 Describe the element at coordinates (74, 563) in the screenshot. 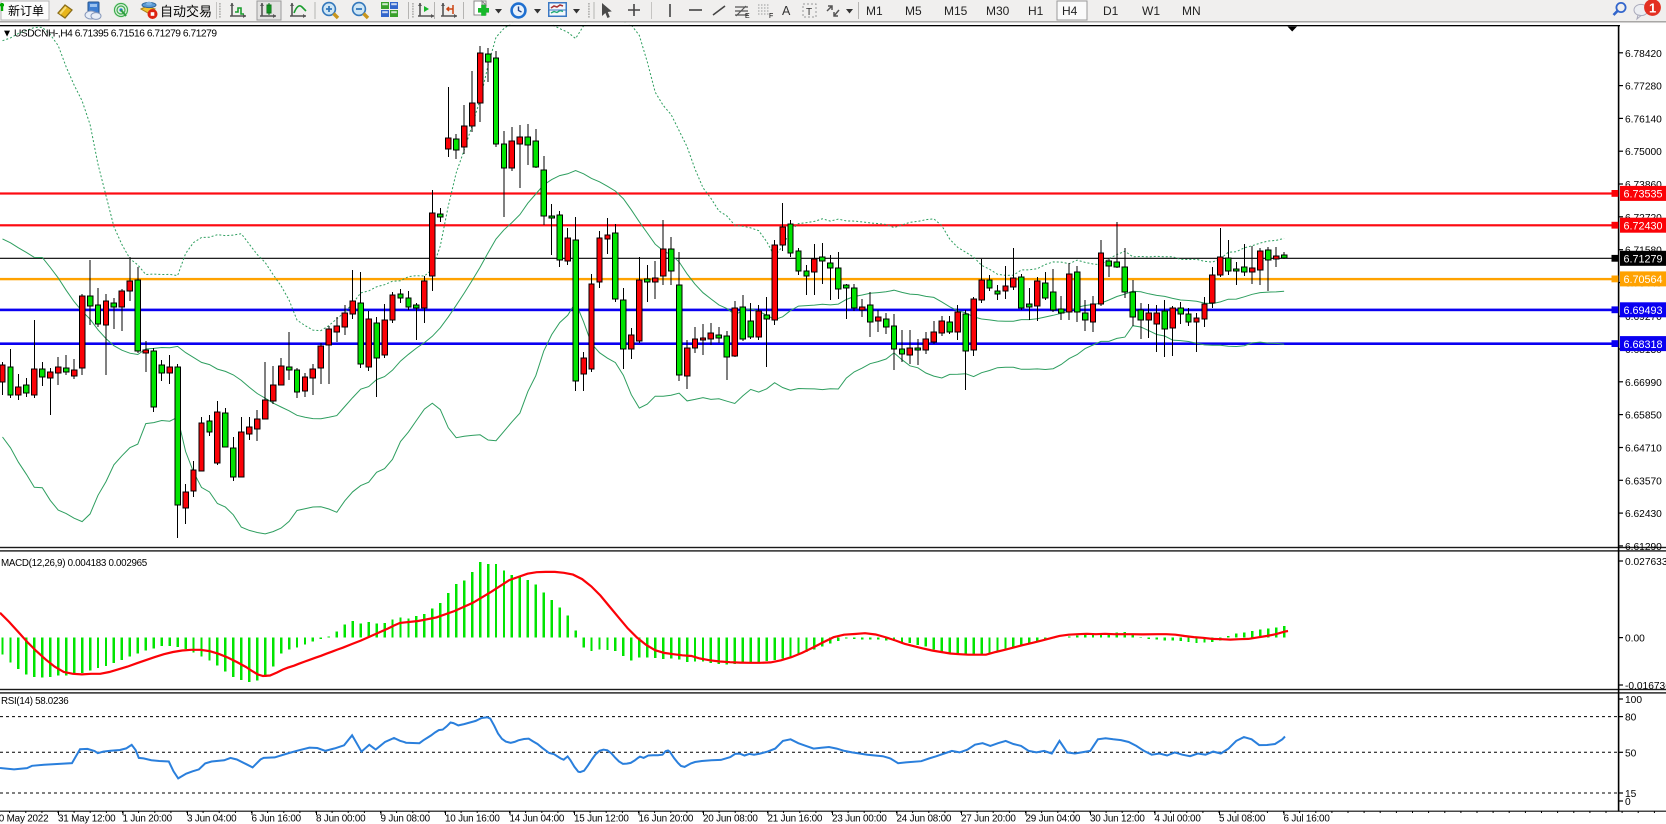

I see `svg-text:MACD(12,26,9) 0.004183 0.00296: MACD(12,26,9) 0.004183 0.002965` at that location.